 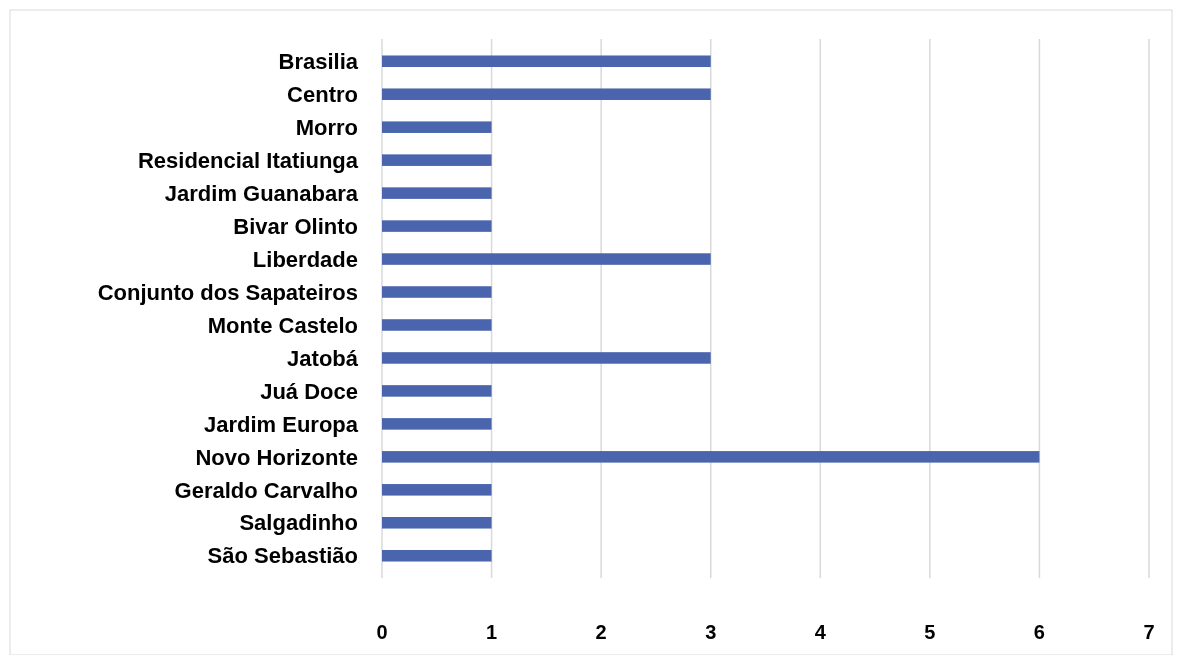 I want to click on y-tick-label: Conjunto dos Sapateiros, so click(x=227, y=292).